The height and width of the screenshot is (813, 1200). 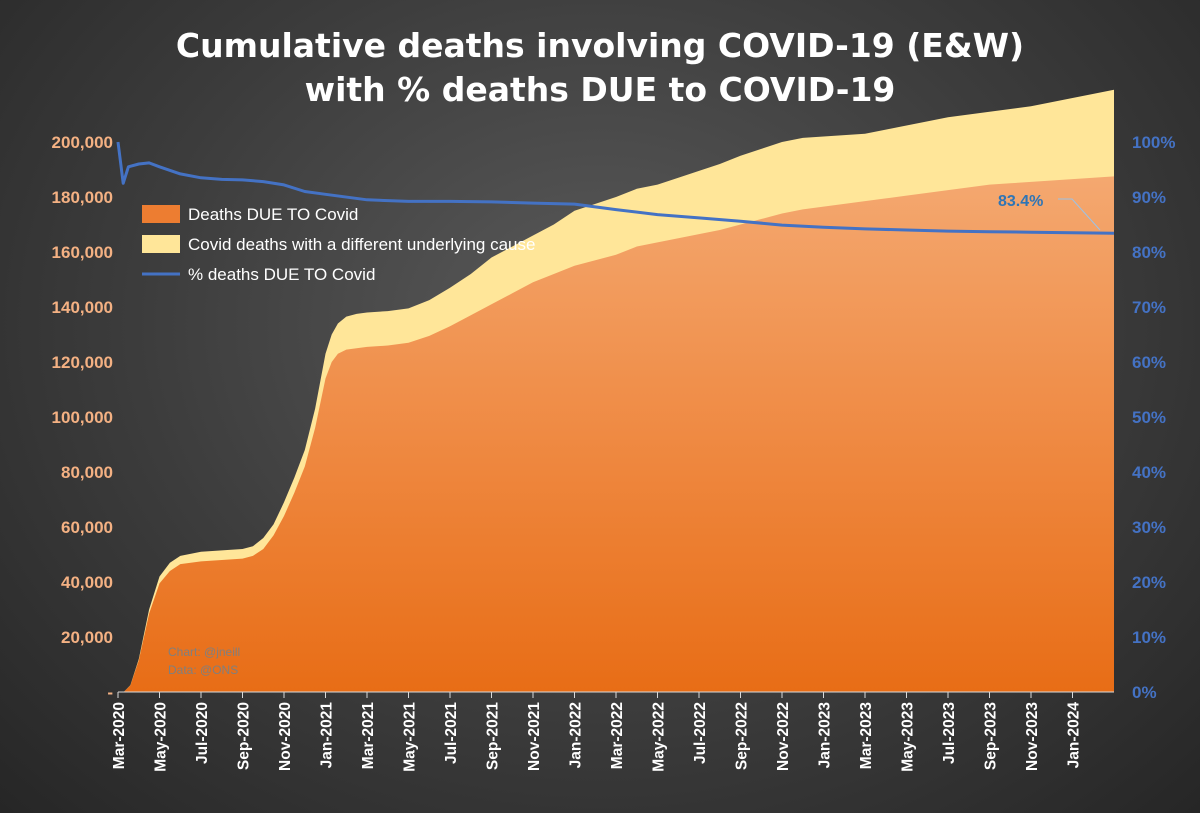 I want to click on x-axis-tick-label: Jul-2022, so click(x=700, y=733).